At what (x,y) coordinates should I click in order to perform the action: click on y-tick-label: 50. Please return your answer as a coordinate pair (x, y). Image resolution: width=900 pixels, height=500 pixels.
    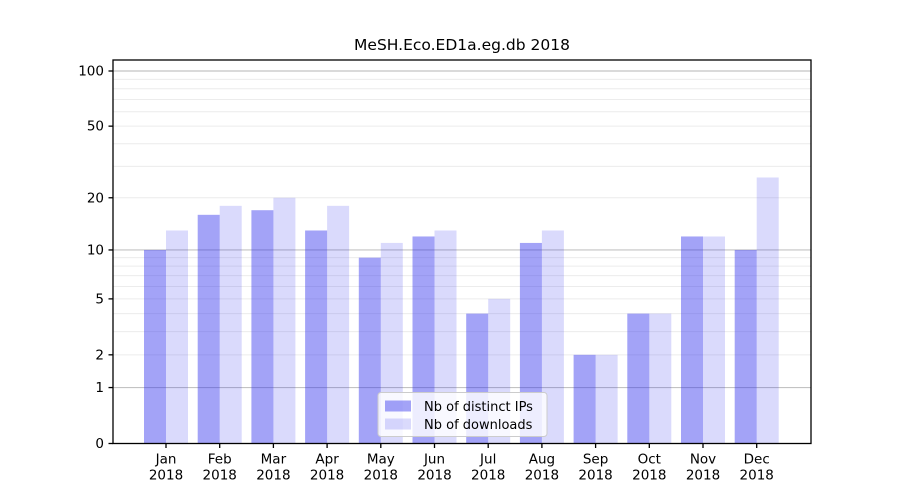
    Looking at the image, I should click on (95, 127).